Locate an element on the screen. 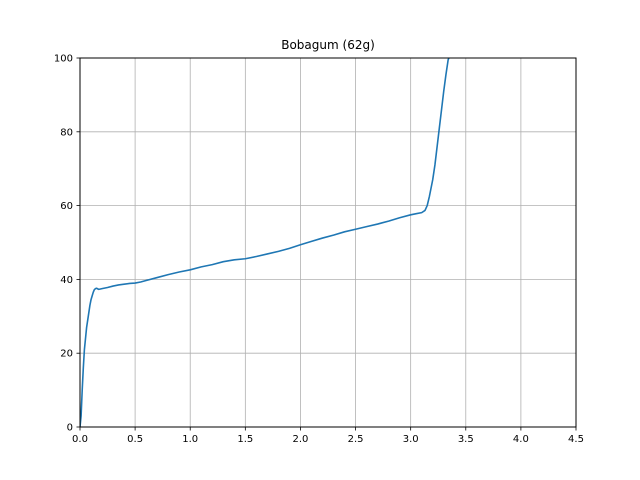 This screenshot has height=480, width=640. x-axis: 0.0 0.5 1.0 1.5 2.0 2.5 3.0 3.5 4.0 4.5 is located at coordinates (328, 436).